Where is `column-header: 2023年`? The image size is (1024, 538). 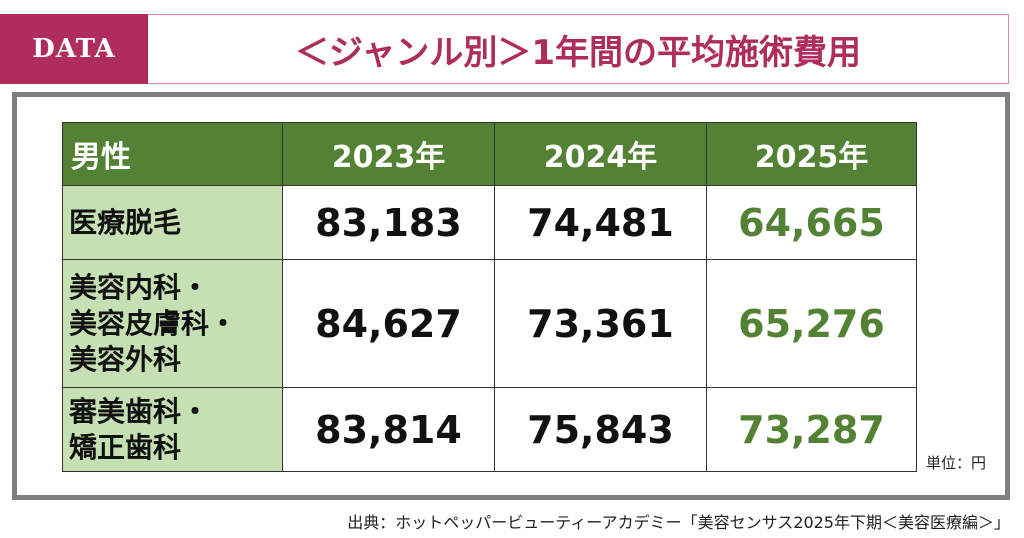
column-header: 2023年 is located at coordinates (388, 154).